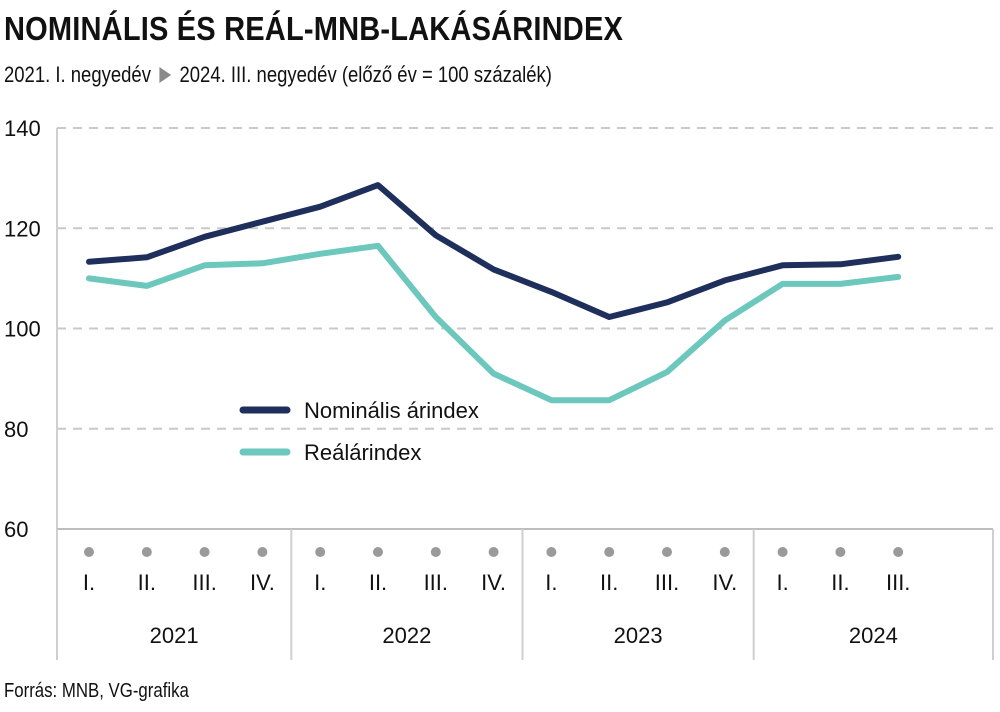 The width and height of the screenshot is (1000, 712). I want to click on source-note: Forrás: MNB, VG-grafika, so click(96, 691).